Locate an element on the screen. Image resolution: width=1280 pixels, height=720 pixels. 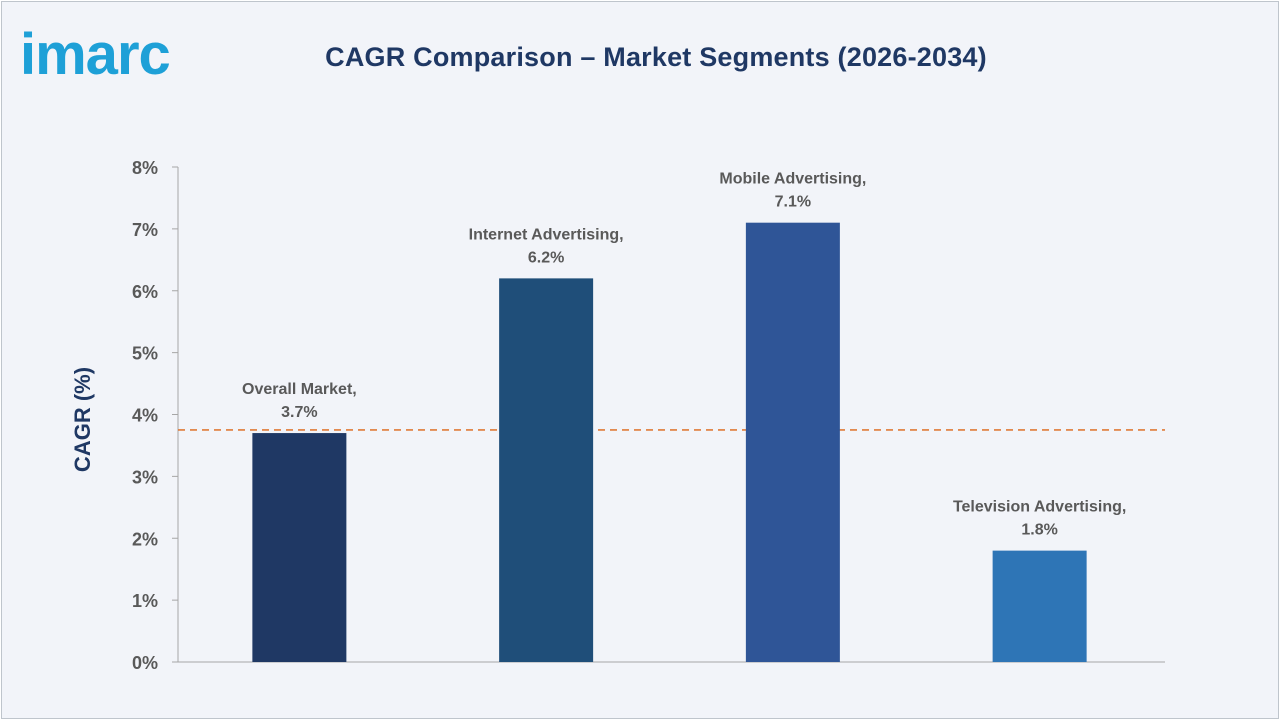
y-tick-label: 3% is located at coordinates (145, 477).